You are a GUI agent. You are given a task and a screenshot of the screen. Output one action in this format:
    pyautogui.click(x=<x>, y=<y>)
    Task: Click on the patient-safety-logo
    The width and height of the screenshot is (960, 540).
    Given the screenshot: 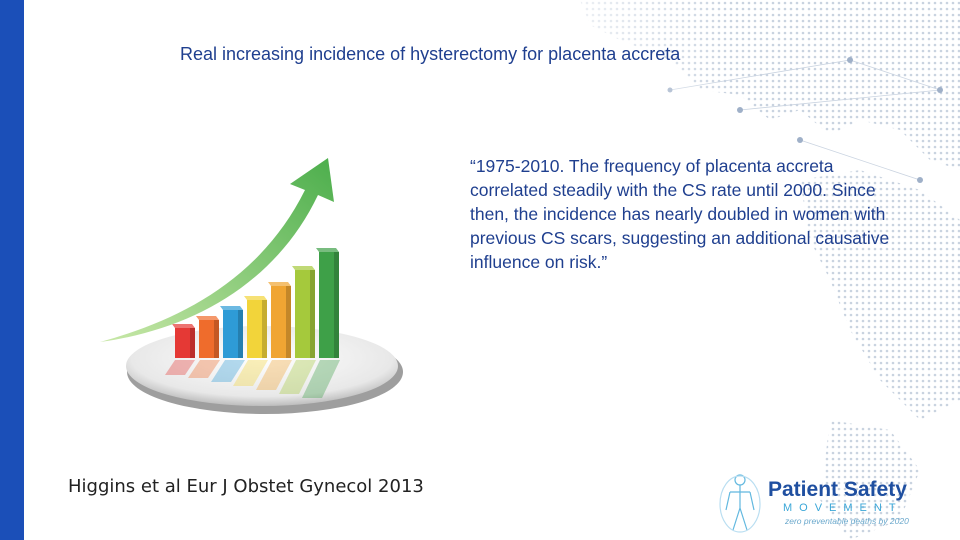 What is the action you would take?
    pyautogui.click(x=740, y=503)
    